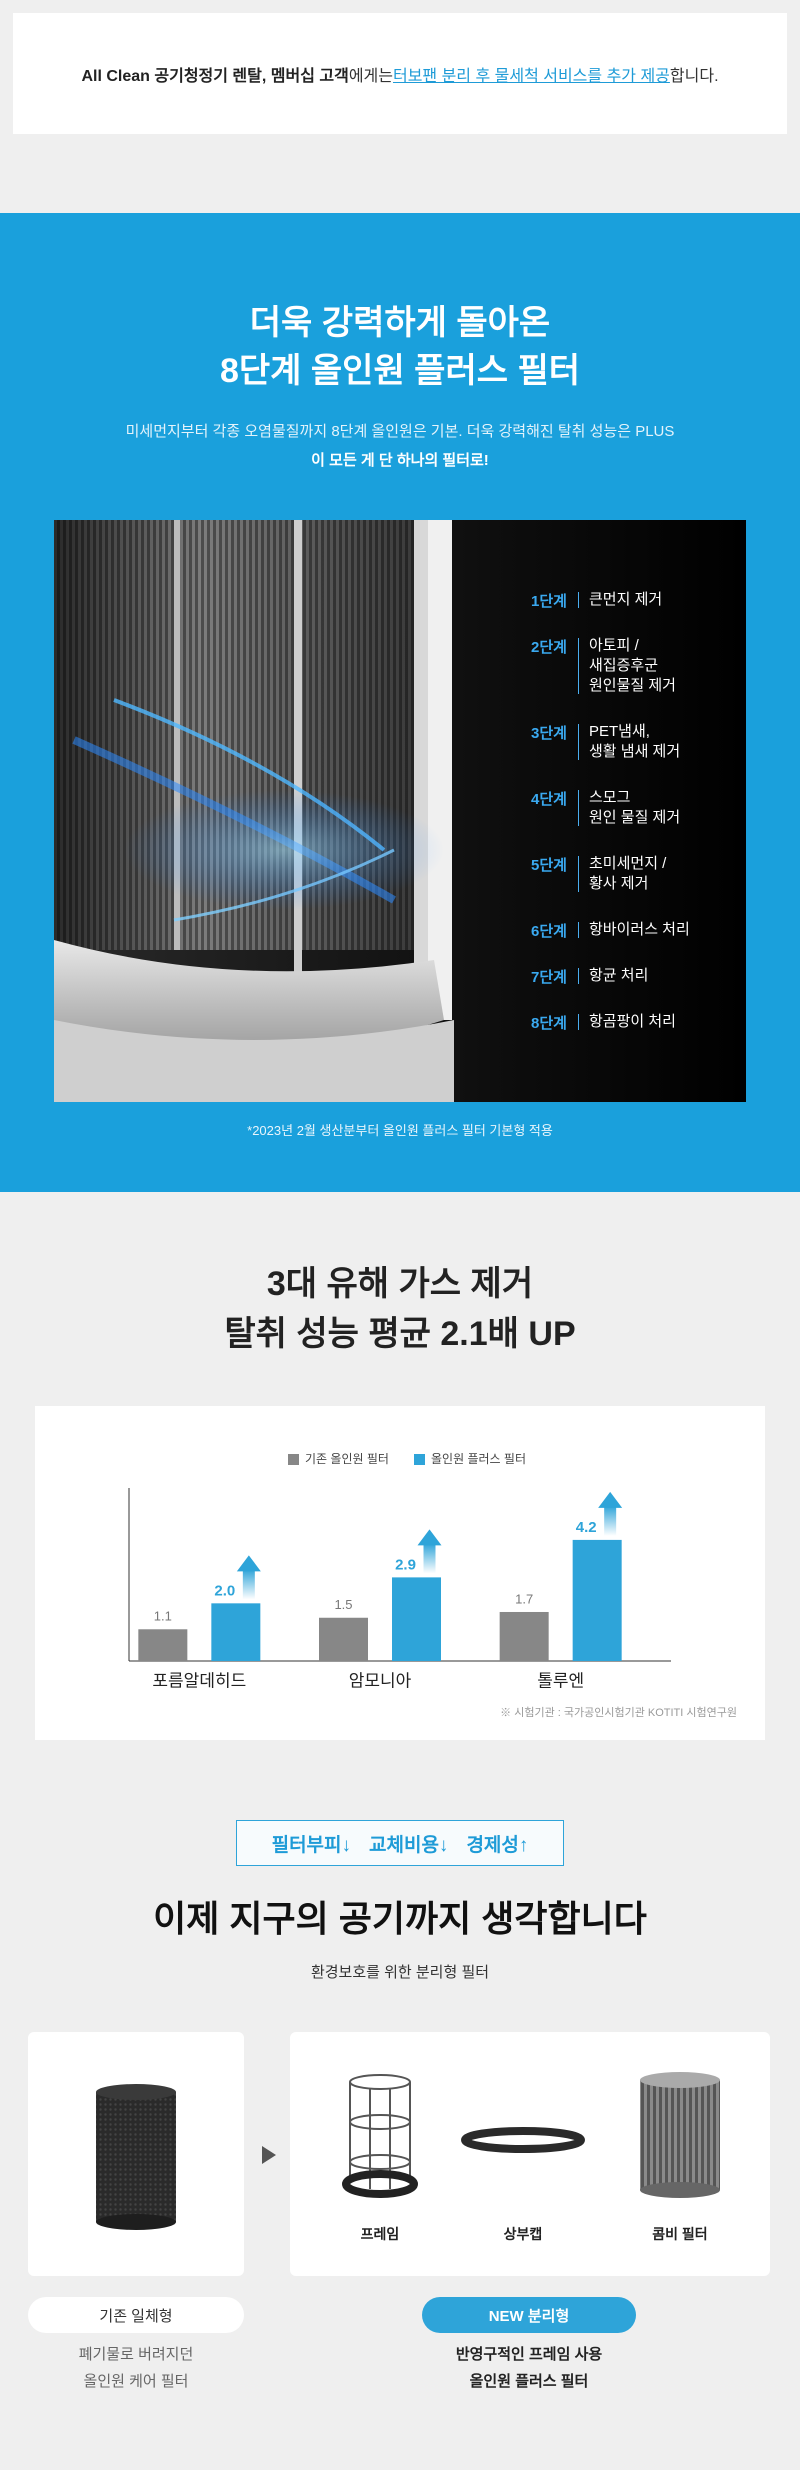  I want to click on x-tick-label: 포름알데히드, so click(199, 1680).